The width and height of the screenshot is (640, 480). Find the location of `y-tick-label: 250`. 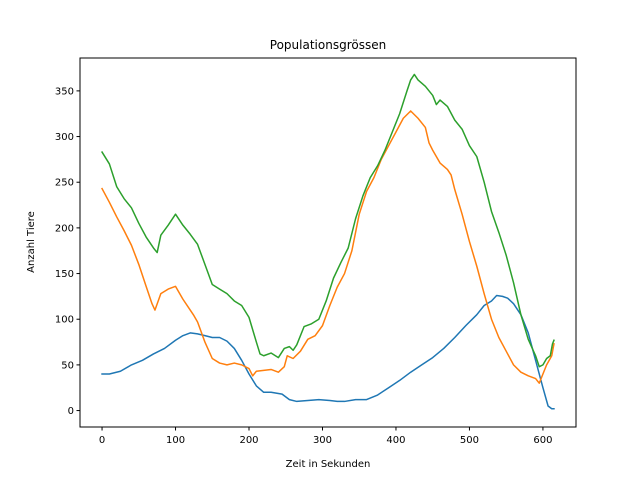

y-tick-label: 250 is located at coordinates (64, 183).